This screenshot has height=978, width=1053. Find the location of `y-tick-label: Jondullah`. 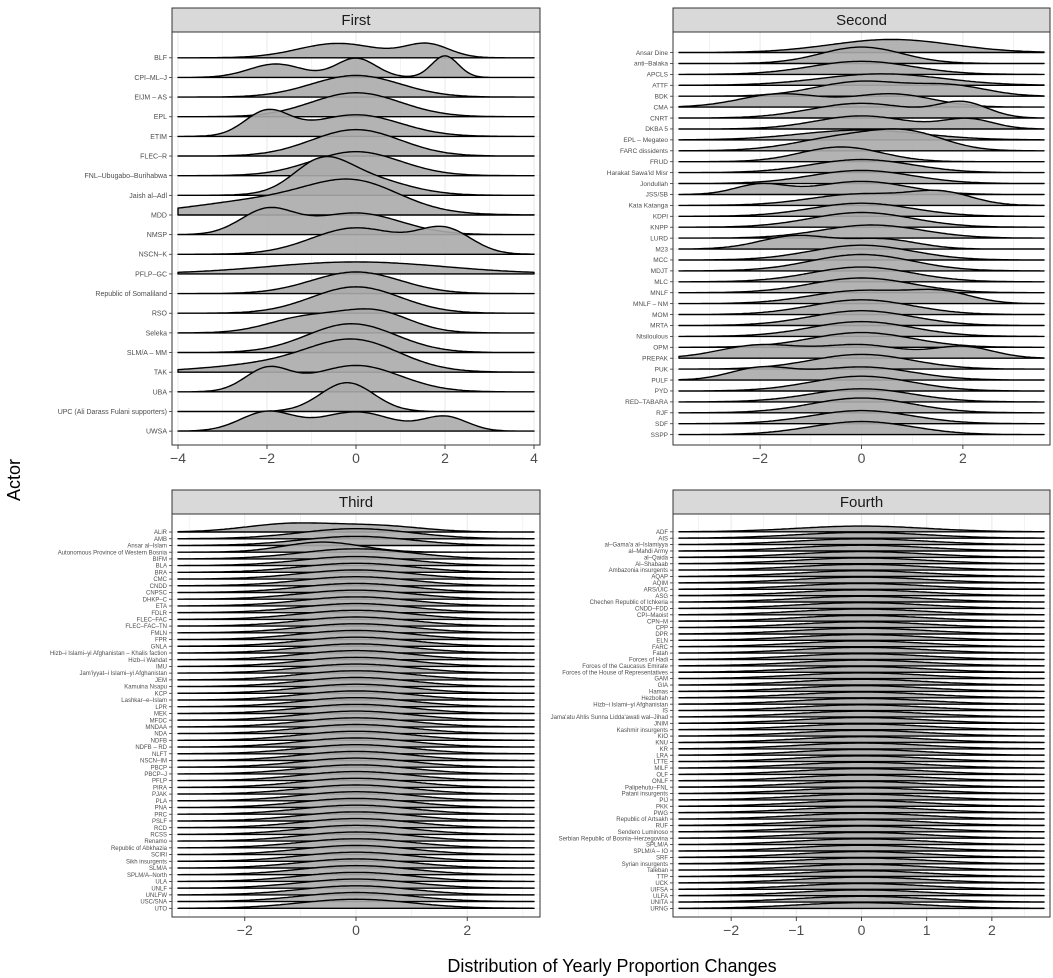

y-tick-label: Jondullah is located at coordinates (654, 184).